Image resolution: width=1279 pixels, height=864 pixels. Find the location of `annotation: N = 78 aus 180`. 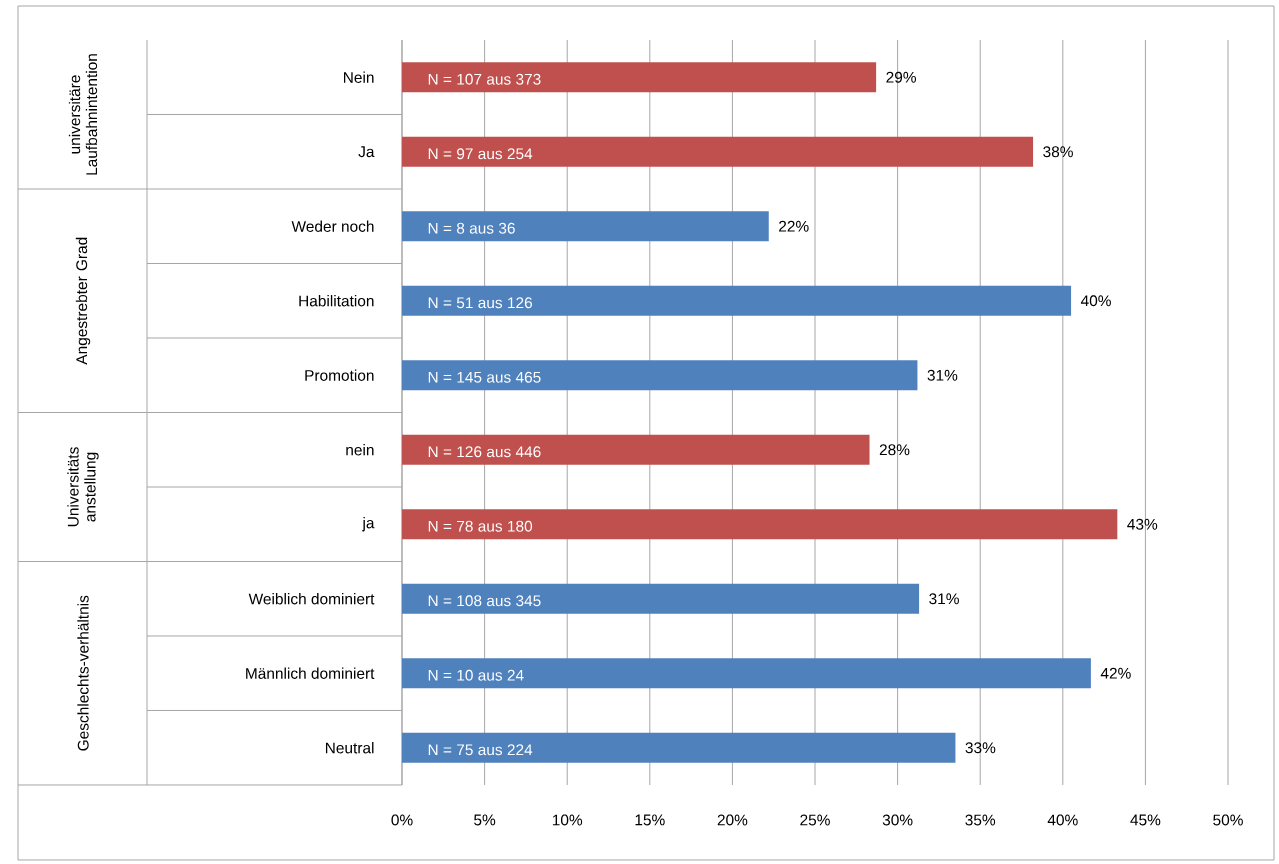

annotation: N = 78 aus 180 is located at coordinates (480, 526).